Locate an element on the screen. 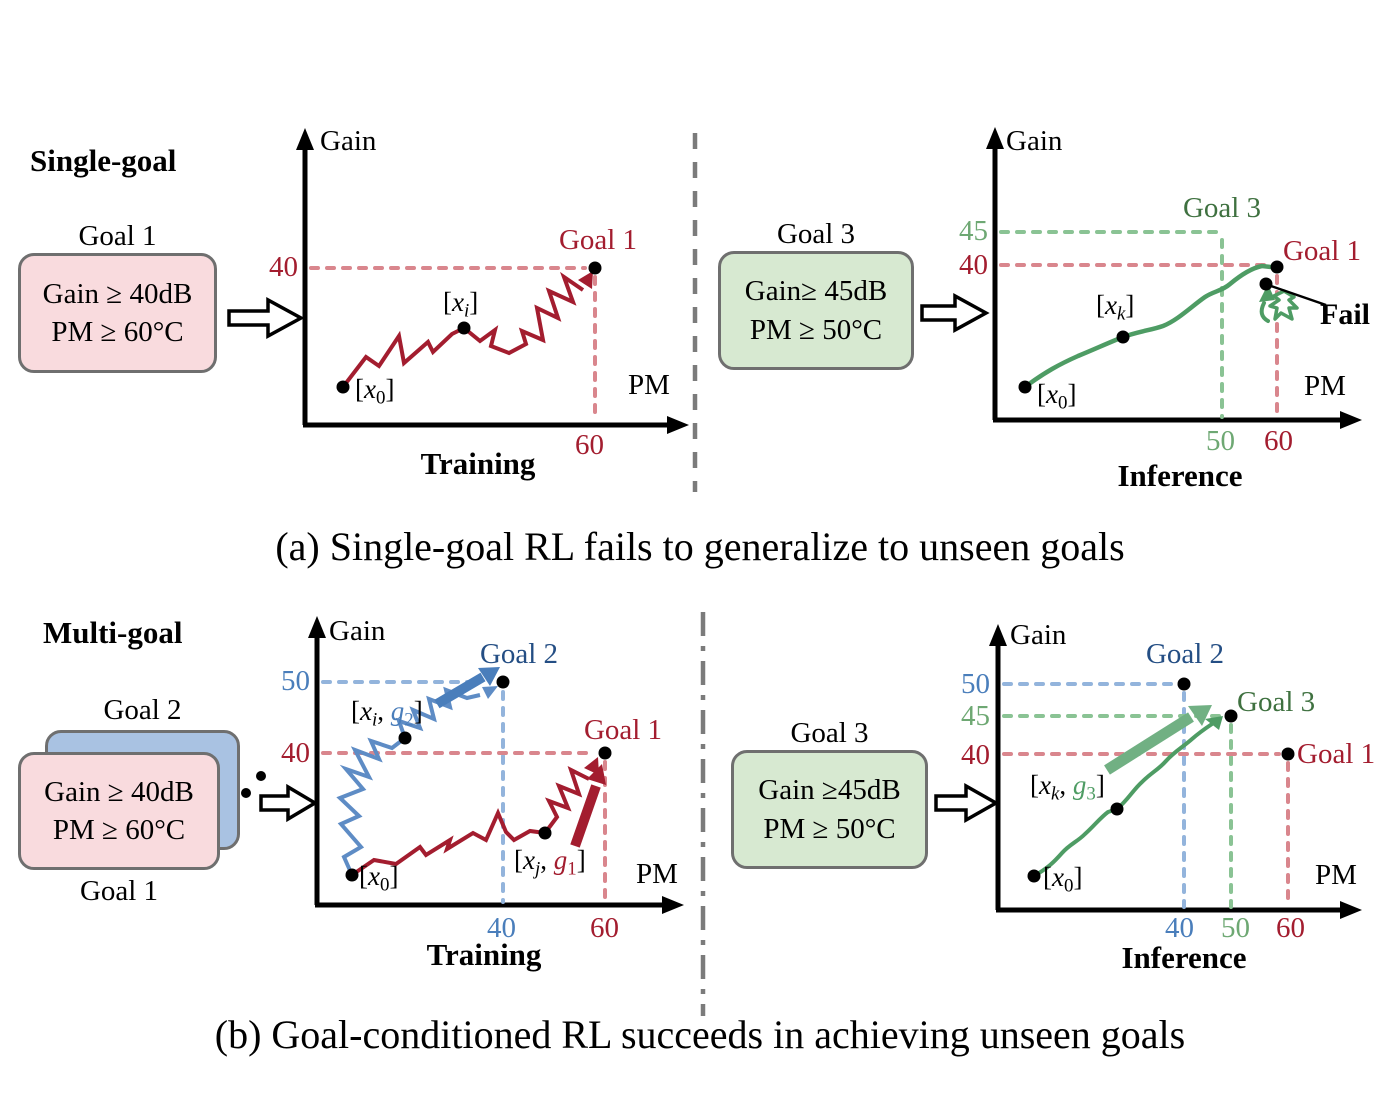 This screenshot has height=1104, width=1400. trajectory-green-wavy is located at coordinates (1123, 800).